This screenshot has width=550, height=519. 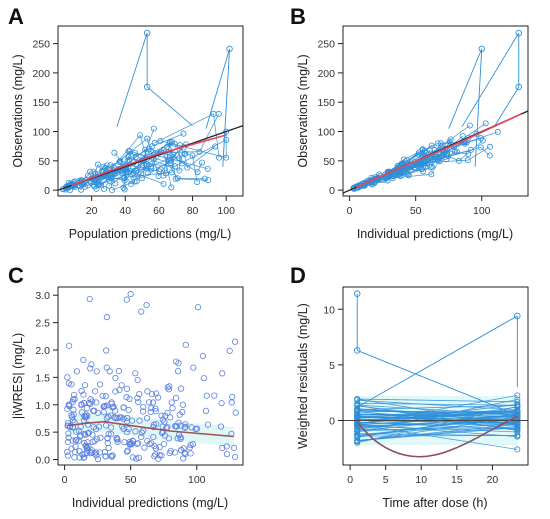 I want to click on panel-a-frame, so click(x=150, y=111).